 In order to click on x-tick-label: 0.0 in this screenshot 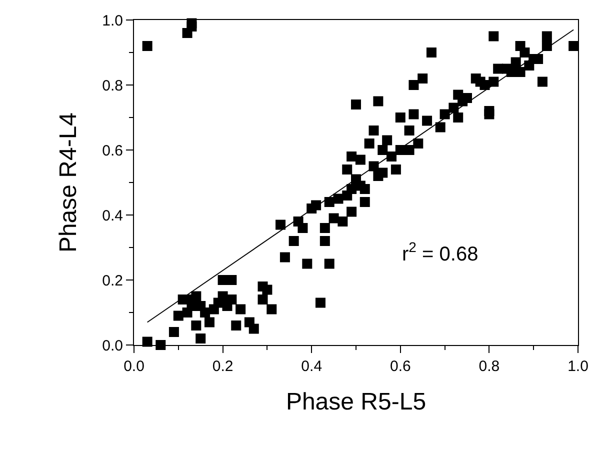, I will do `click(134, 366)`.